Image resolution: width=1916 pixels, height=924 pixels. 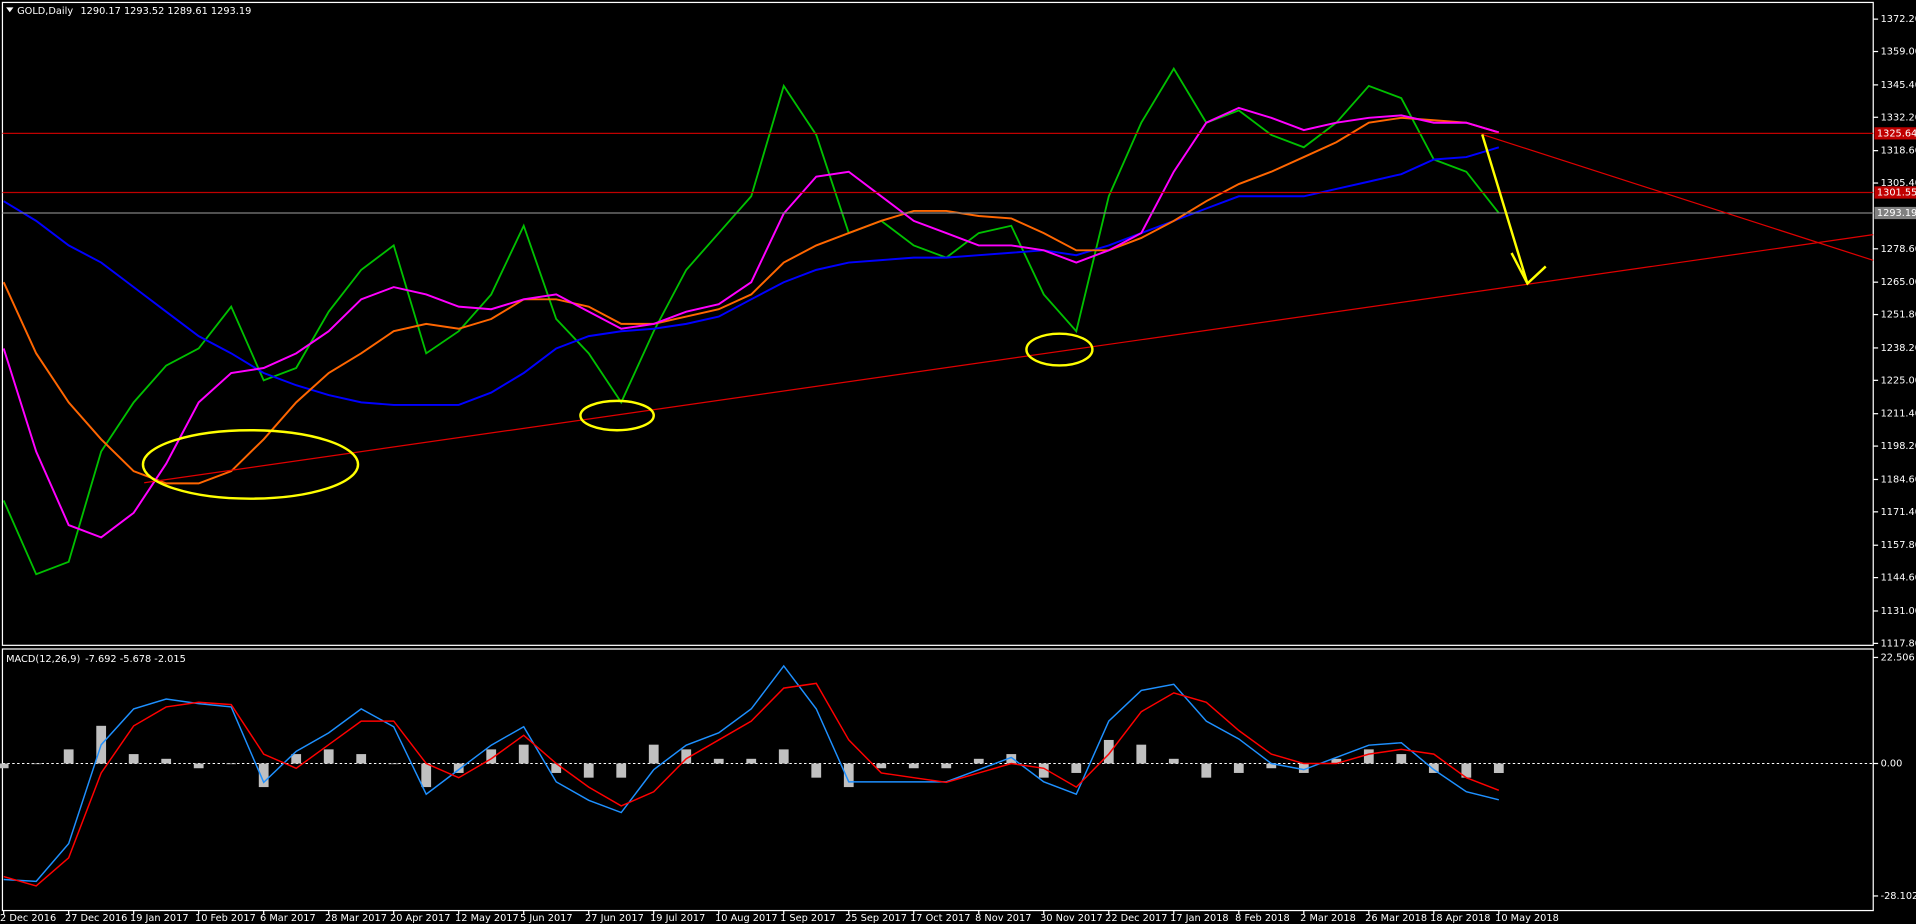 What do you see at coordinates (1892, 764) in the screenshot?
I see `y-tick-label: 0.00` at bounding box center [1892, 764].